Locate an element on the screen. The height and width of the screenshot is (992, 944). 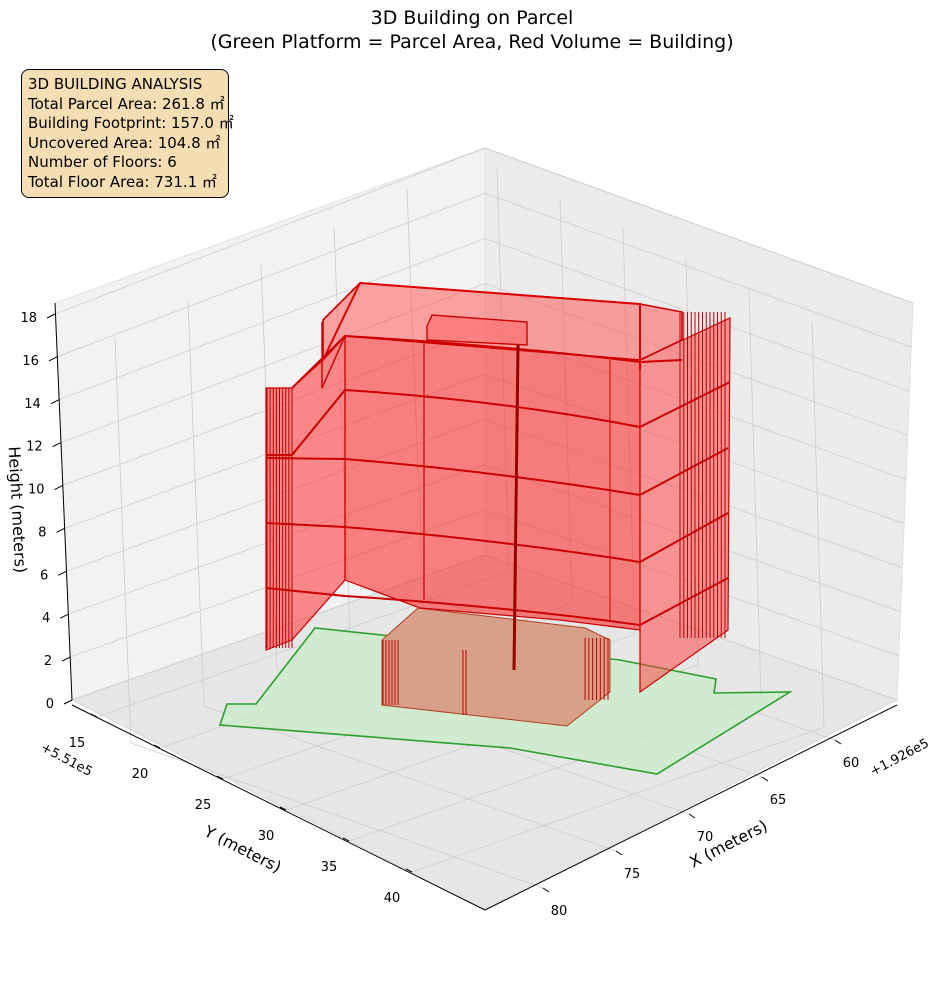
z-tick-label: 8 is located at coordinates (42, 532).